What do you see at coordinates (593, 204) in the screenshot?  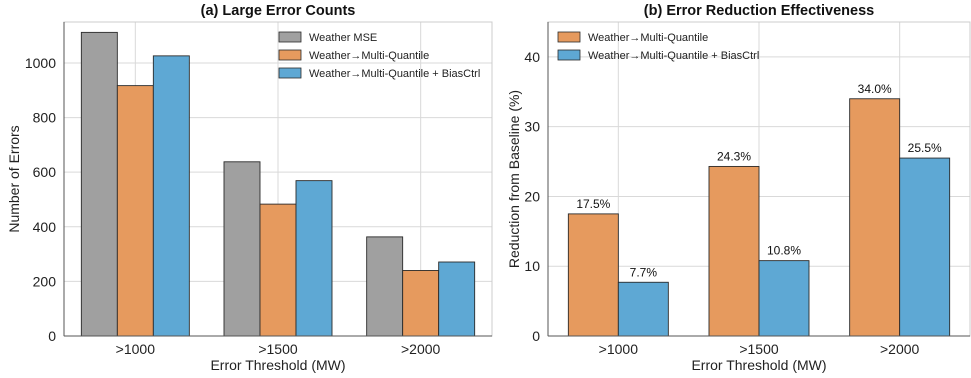 I see `data-label: 17.5%` at bounding box center [593, 204].